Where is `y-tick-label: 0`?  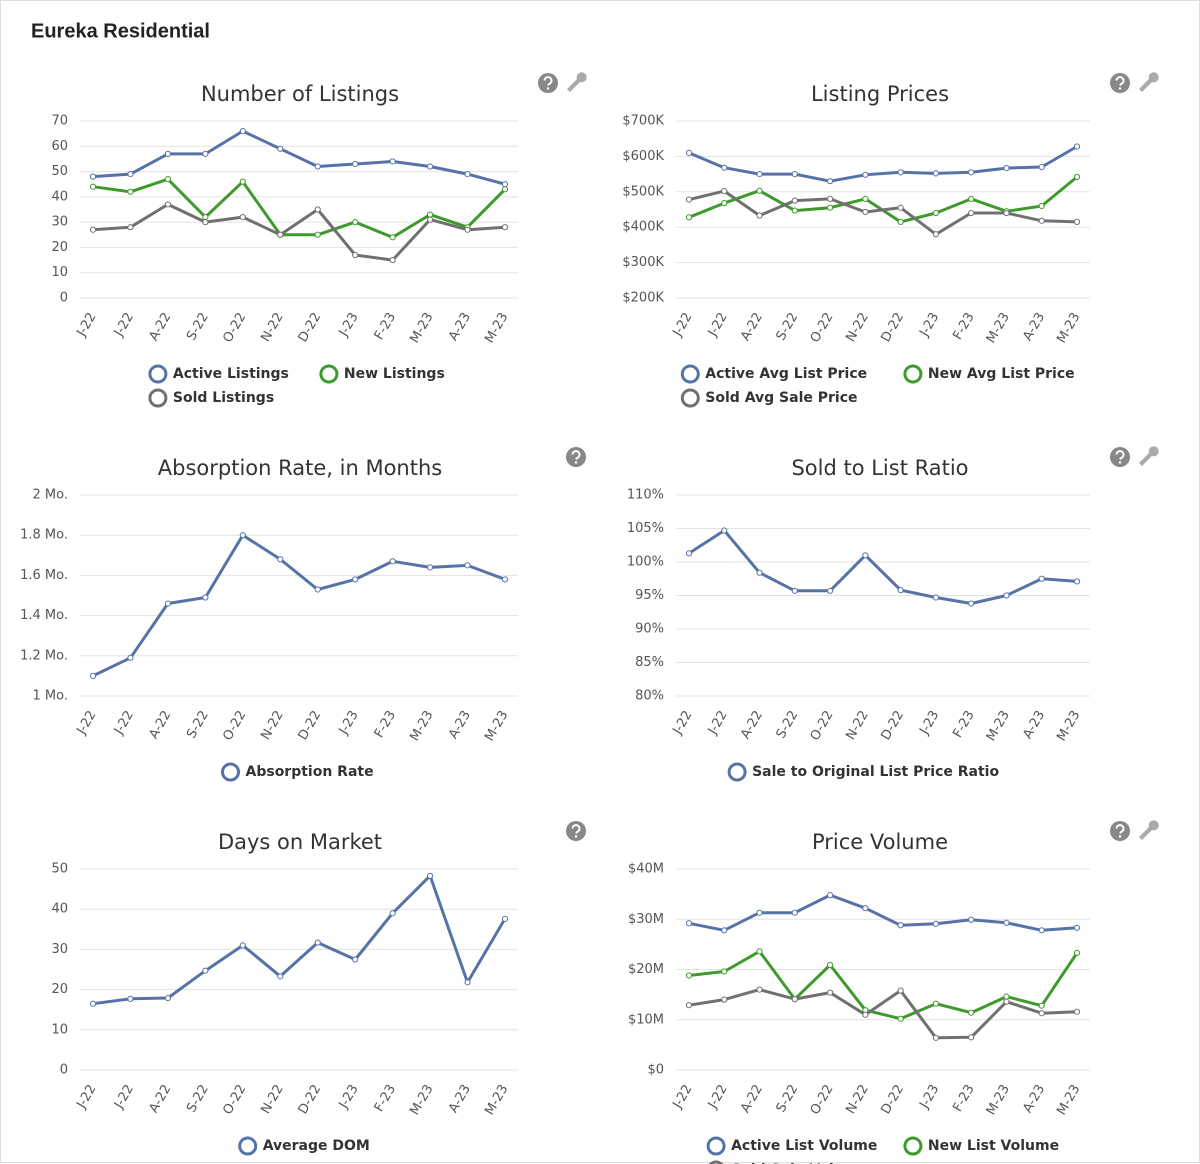
y-tick-label: 0 is located at coordinates (64, 298).